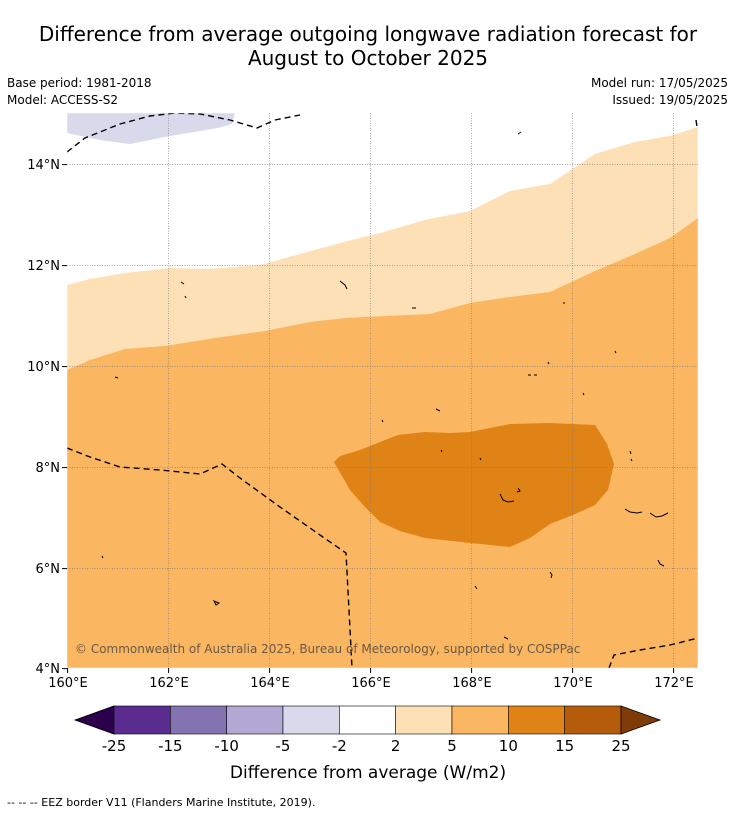  I want to click on lon-label-162: 162°E, so click(169, 683).